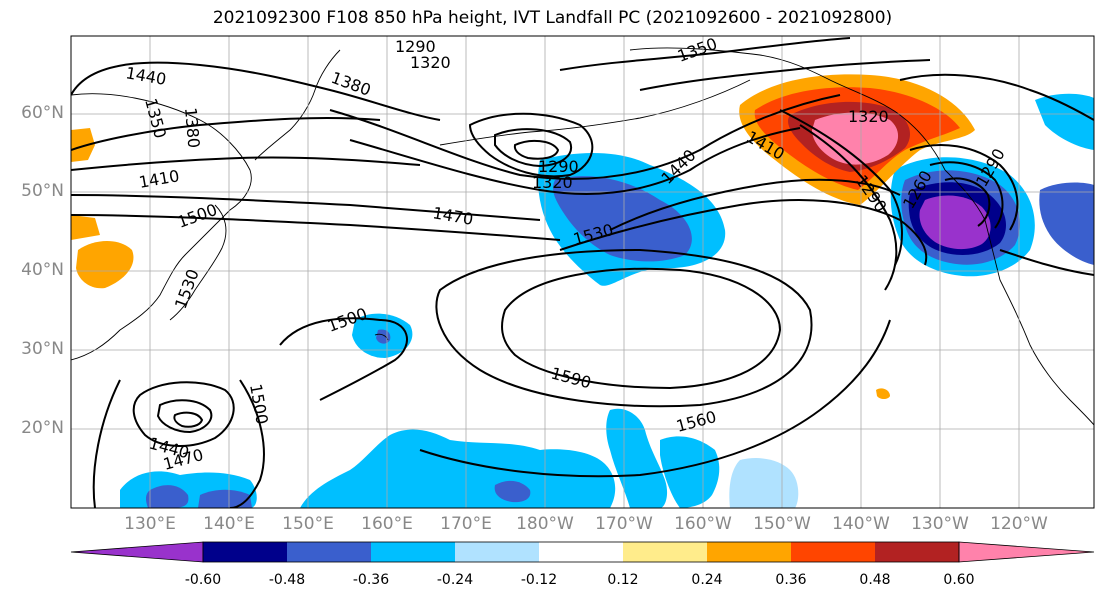  I want to click on colorbar-tick-label: 0.60, so click(959, 580).